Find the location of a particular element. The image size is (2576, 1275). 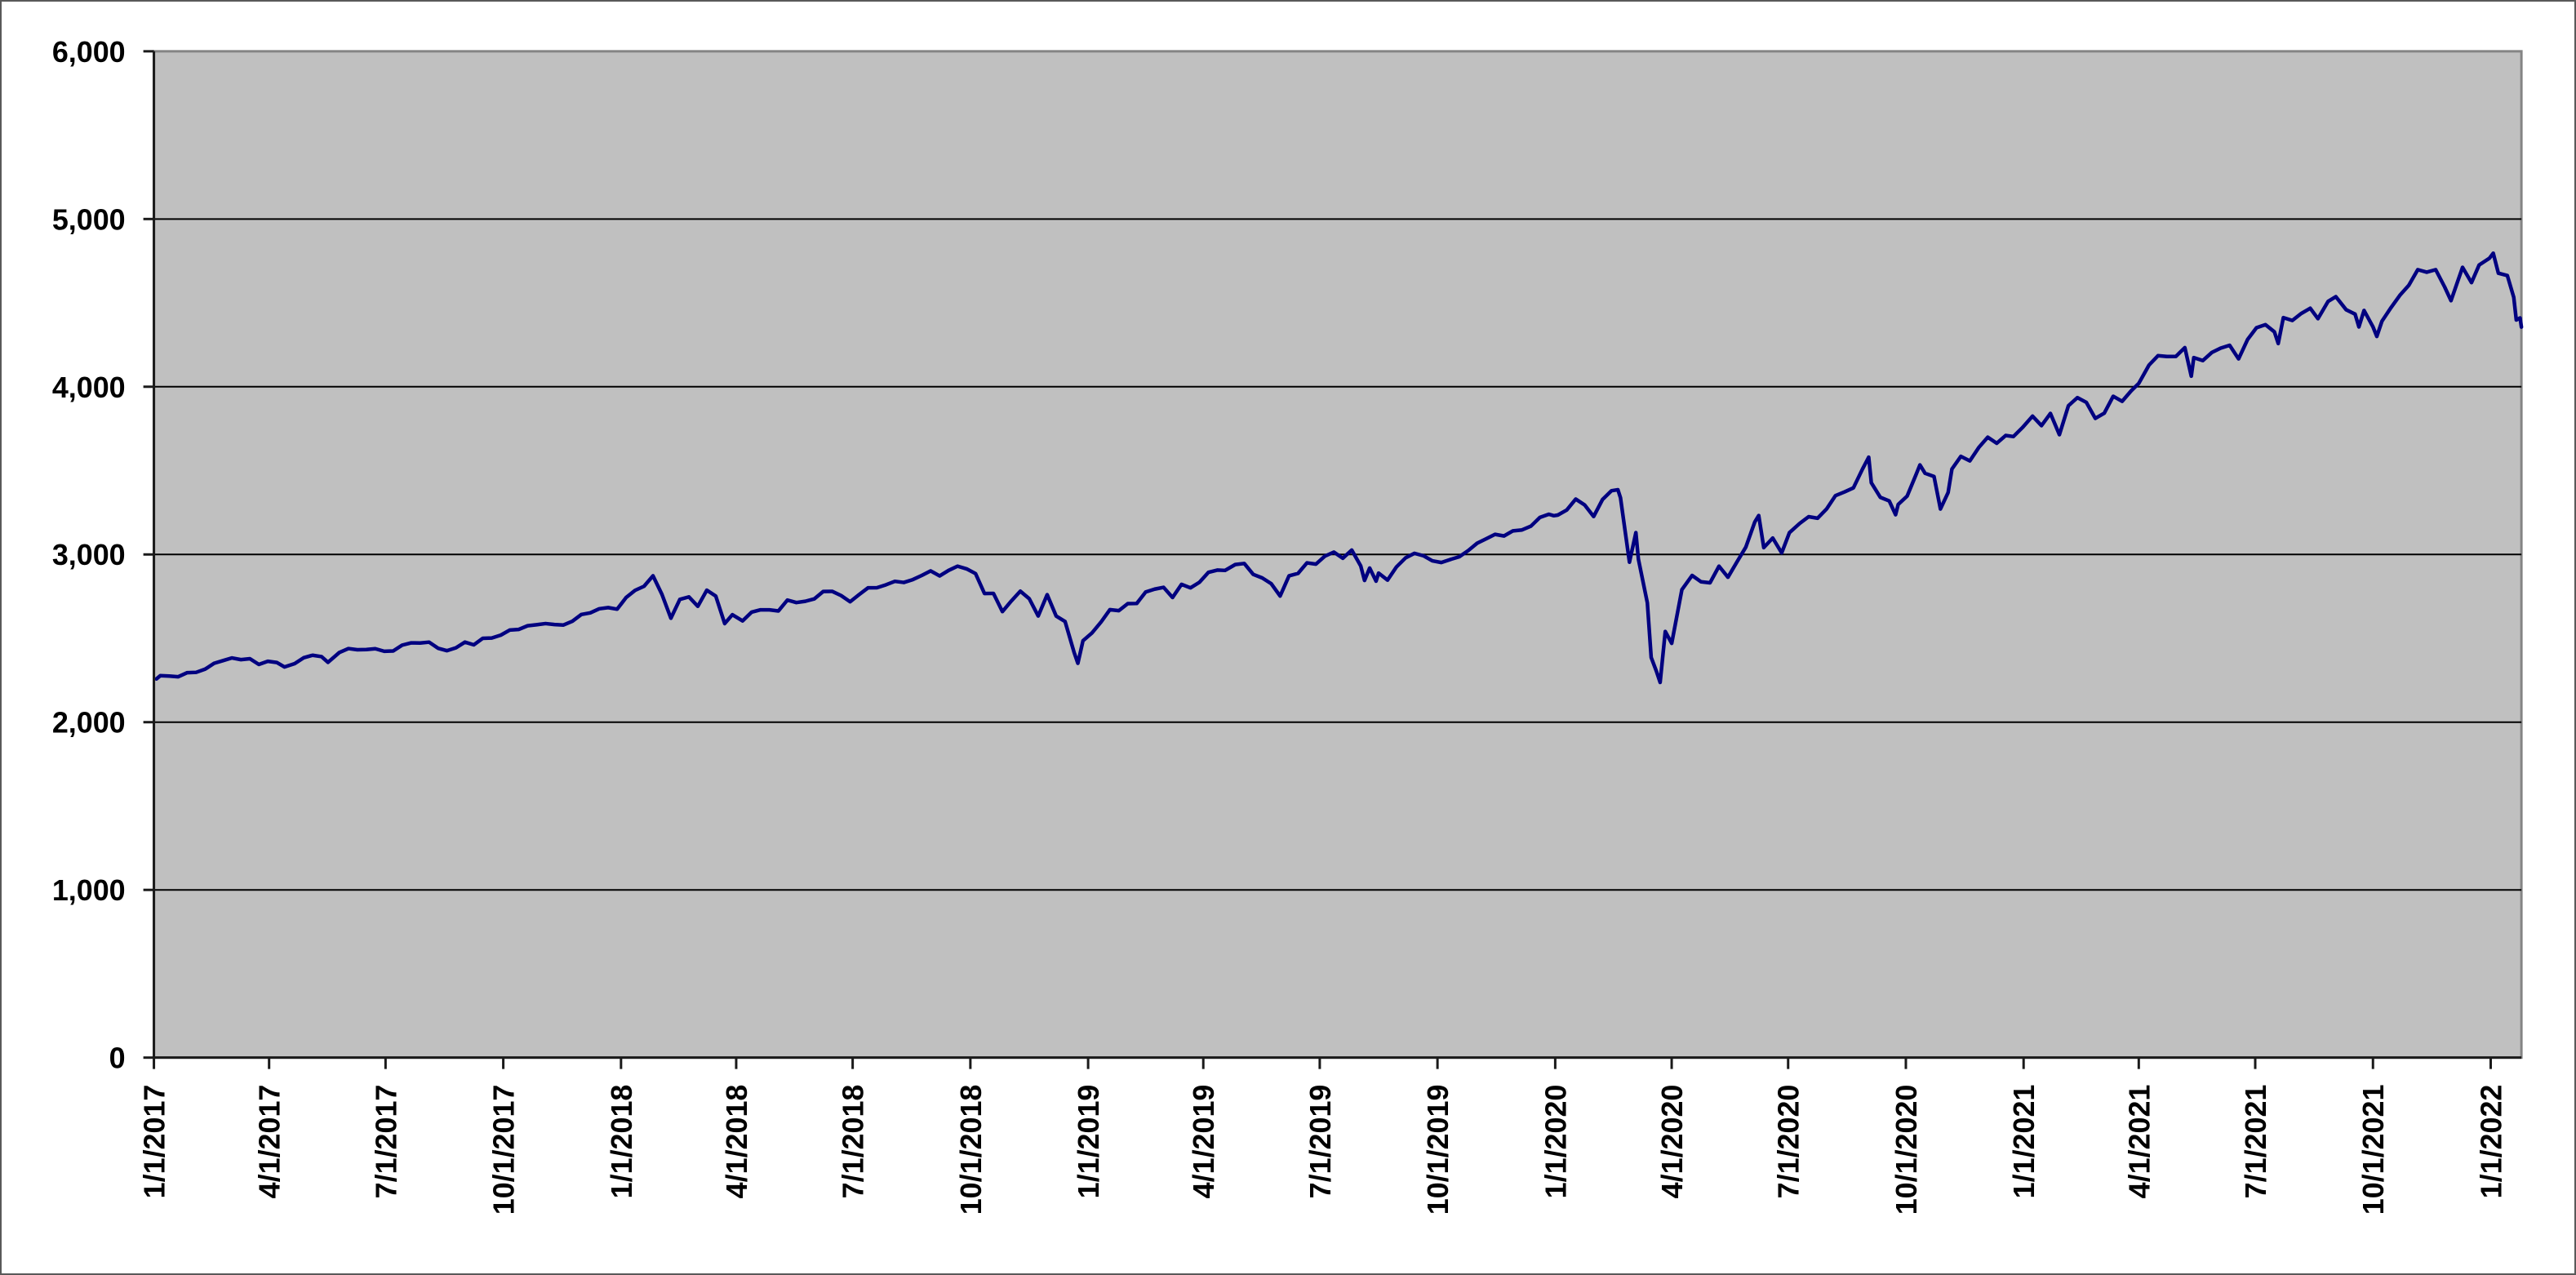

y-axis-tick-label: 4,000 is located at coordinates (89, 387).